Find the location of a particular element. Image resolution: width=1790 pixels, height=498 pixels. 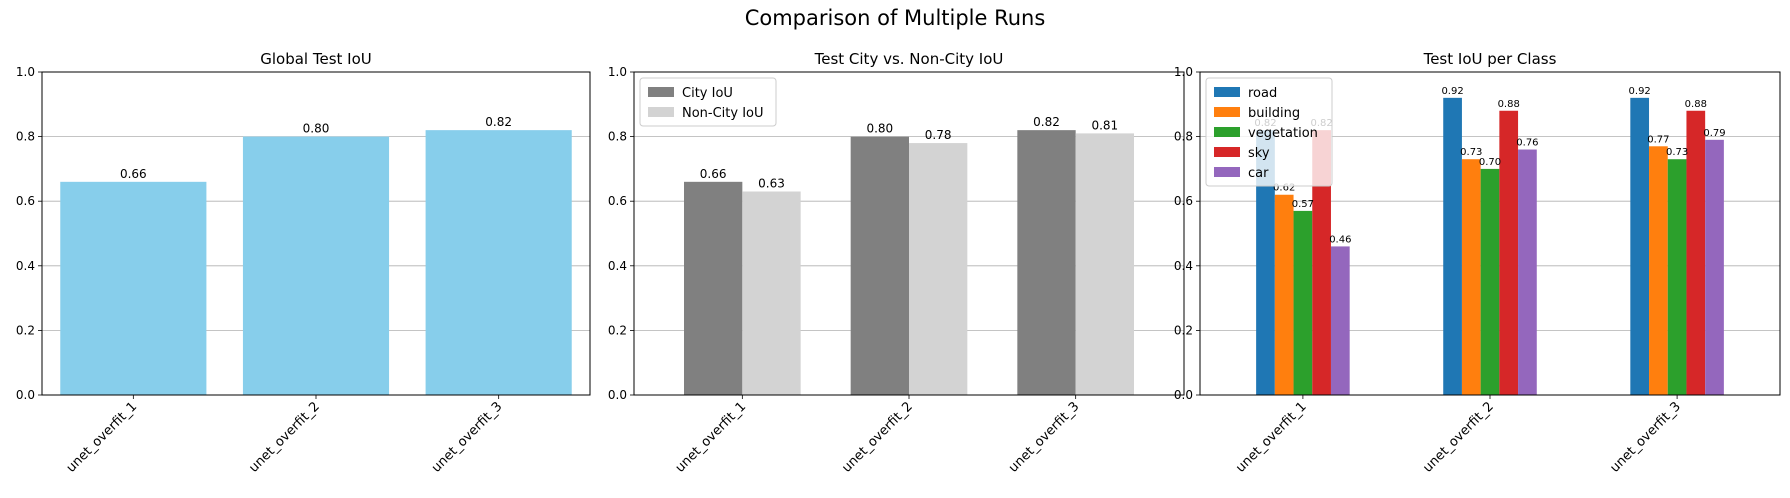

panel3-ytick-label: 0.6 is located at coordinates (1183, 201).